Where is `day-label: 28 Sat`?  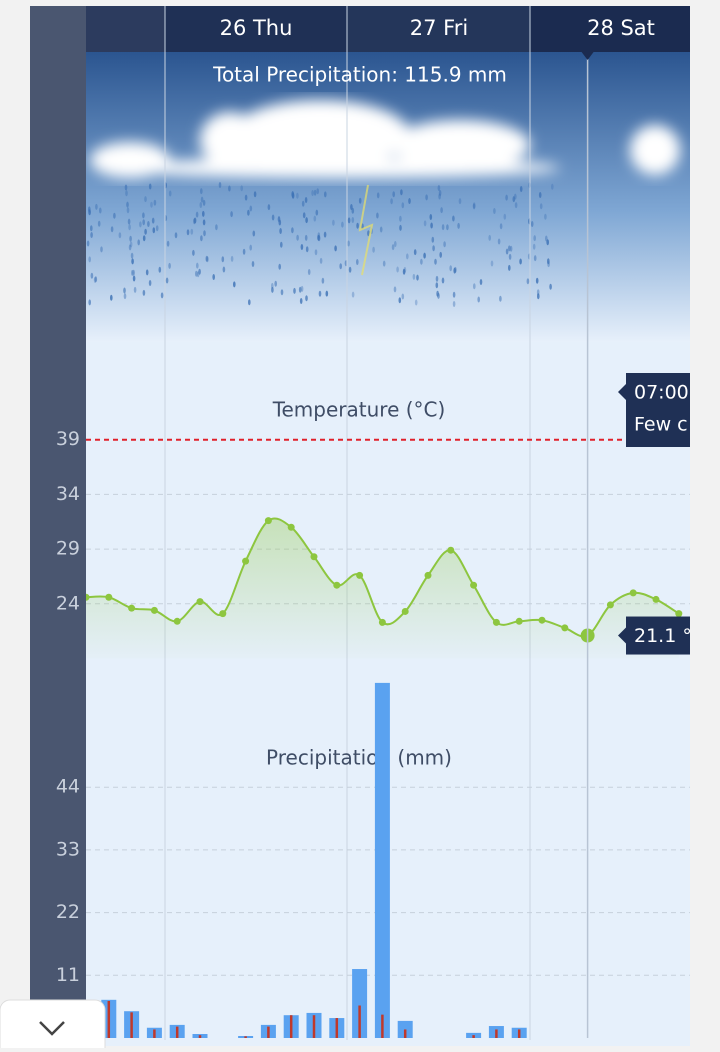 day-label: 28 Sat is located at coordinates (621, 28).